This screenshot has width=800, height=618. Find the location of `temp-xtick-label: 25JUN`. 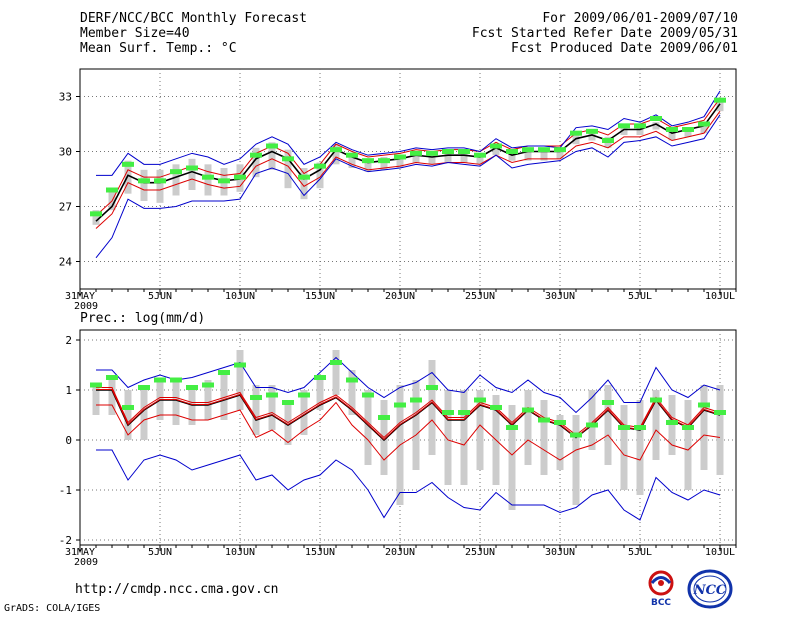

temp-xtick-label: 25JUN is located at coordinates (480, 296).